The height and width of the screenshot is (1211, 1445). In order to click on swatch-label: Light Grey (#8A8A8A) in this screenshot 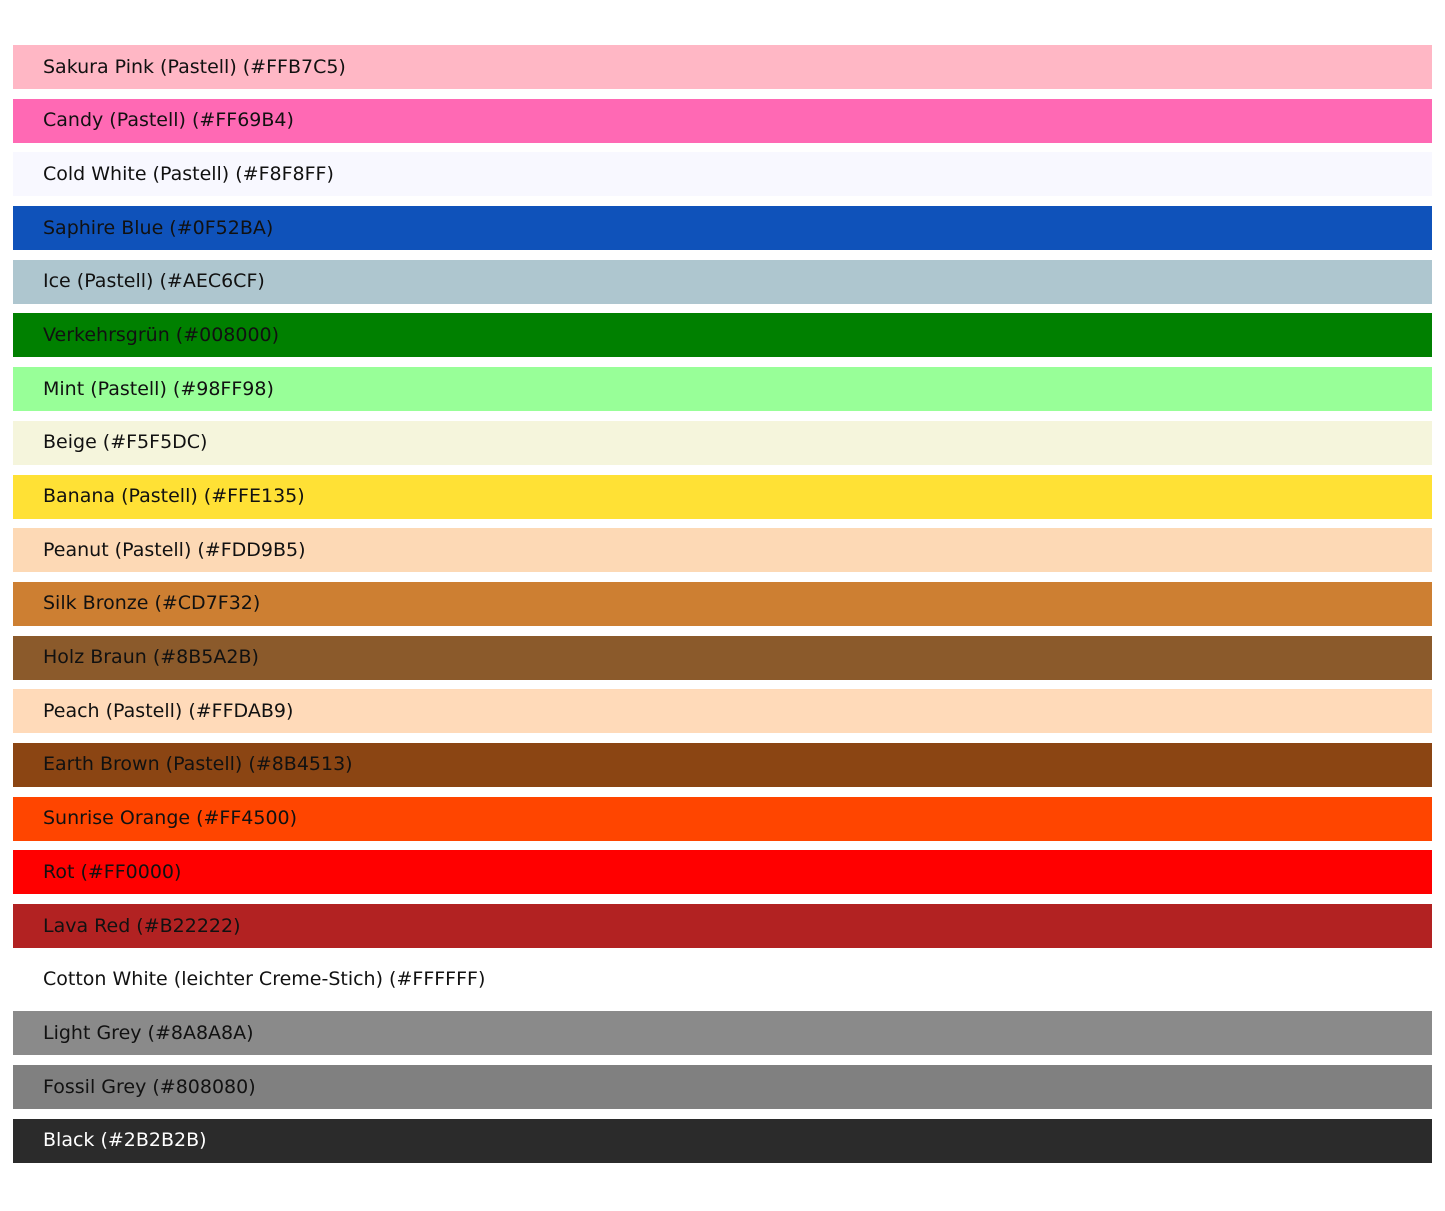, I will do `click(148, 1032)`.